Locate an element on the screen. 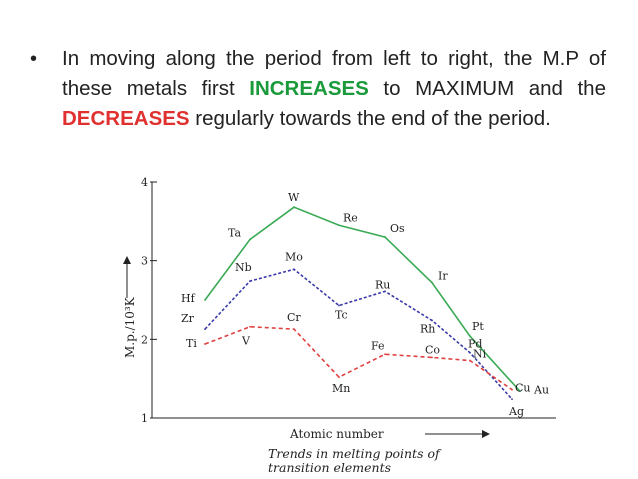 This screenshot has width=638, height=479. element-label: Ru is located at coordinates (382, 284).